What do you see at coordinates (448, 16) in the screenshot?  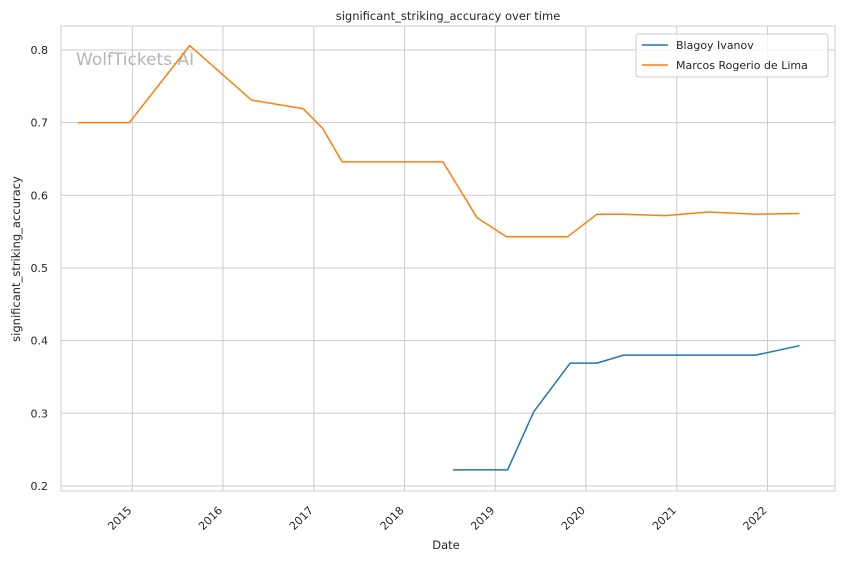 I see `chart-title: significant_striking_accuracy over time` at bounding box center [448, 16].